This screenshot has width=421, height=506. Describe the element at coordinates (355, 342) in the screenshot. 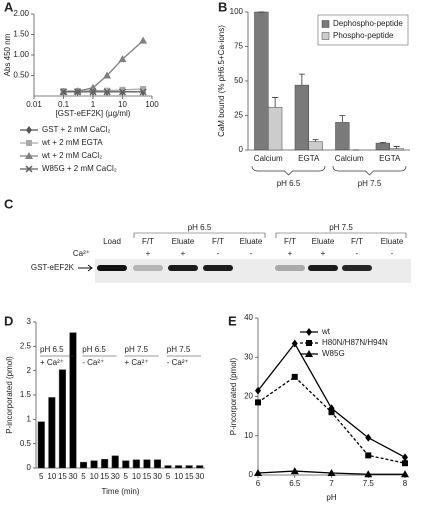

I see `legend-label: H80N/H87N/H94N` at that location.